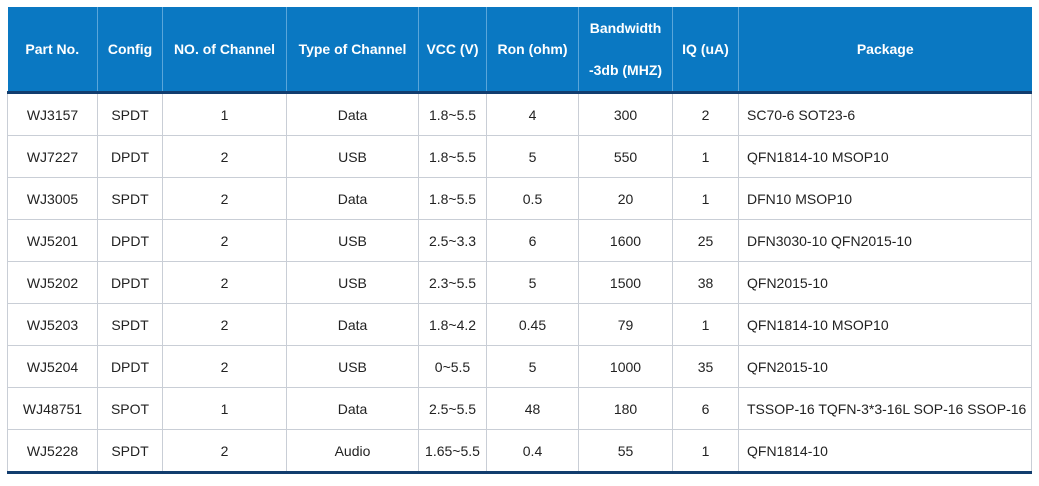 This screenshot has width=1039, height=486. What do you see at coordinates (52, 156) in the screenshot?
I see `table-cell: WJ7227` at bounding box center [52, 156].